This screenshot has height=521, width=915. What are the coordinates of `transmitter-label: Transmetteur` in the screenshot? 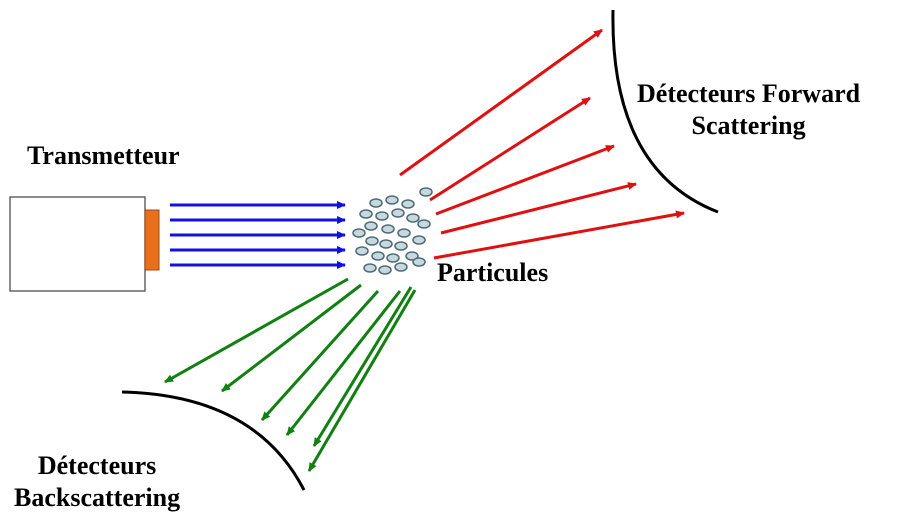 It's located at (103, 155).